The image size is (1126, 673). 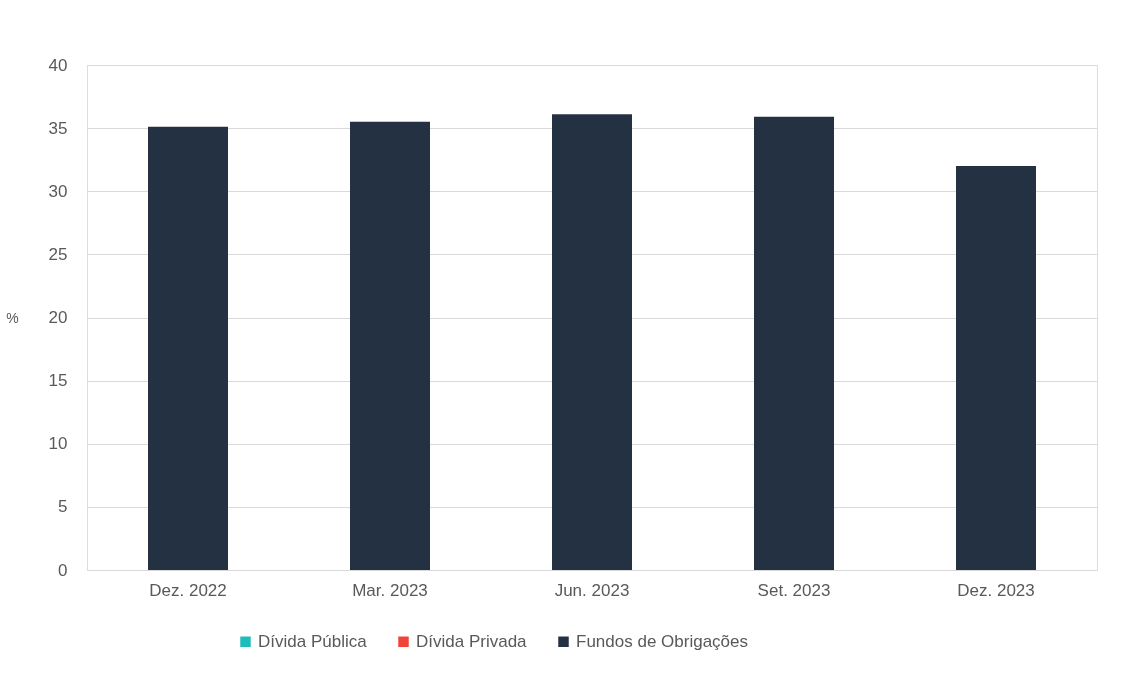 What do you see at coordinates (188, 590) in the screenshot?
I see `x-tick-label: Dez. 2022` at bounding box center [188, 590].